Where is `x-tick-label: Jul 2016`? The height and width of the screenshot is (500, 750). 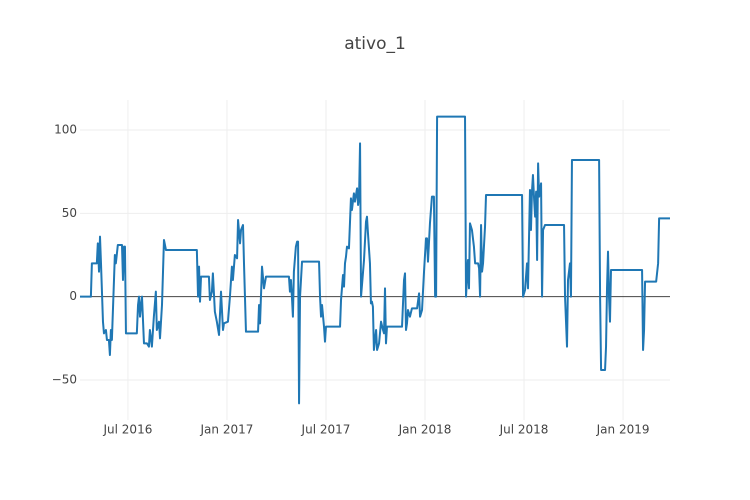
x-tick-label: Jul 2016 is located at coordinates (128, 430).